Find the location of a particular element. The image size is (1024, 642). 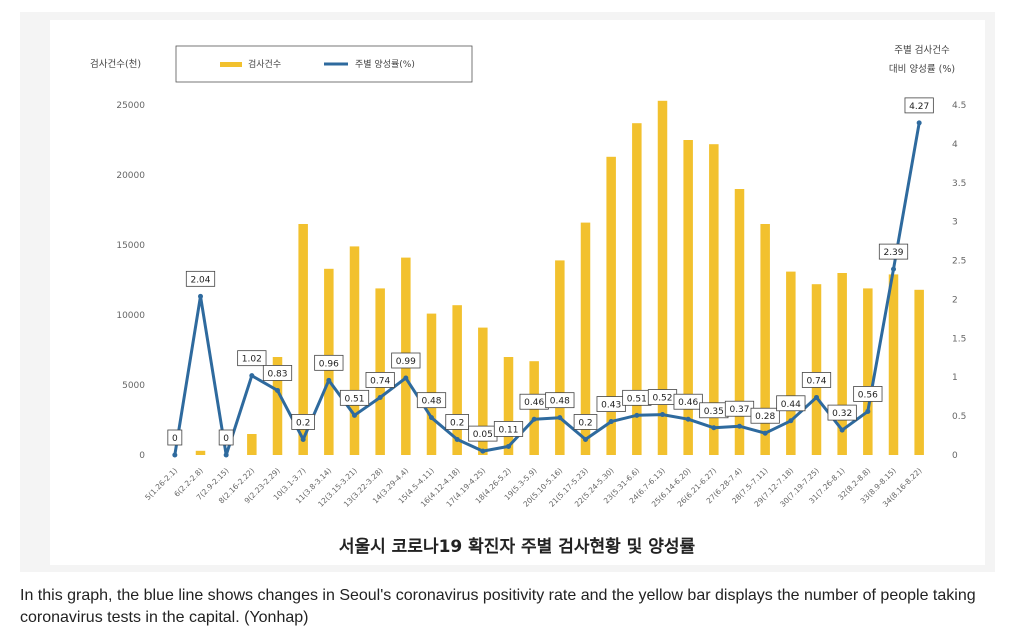

data-label-text: 0.35 is located at coordinates (714, 412).